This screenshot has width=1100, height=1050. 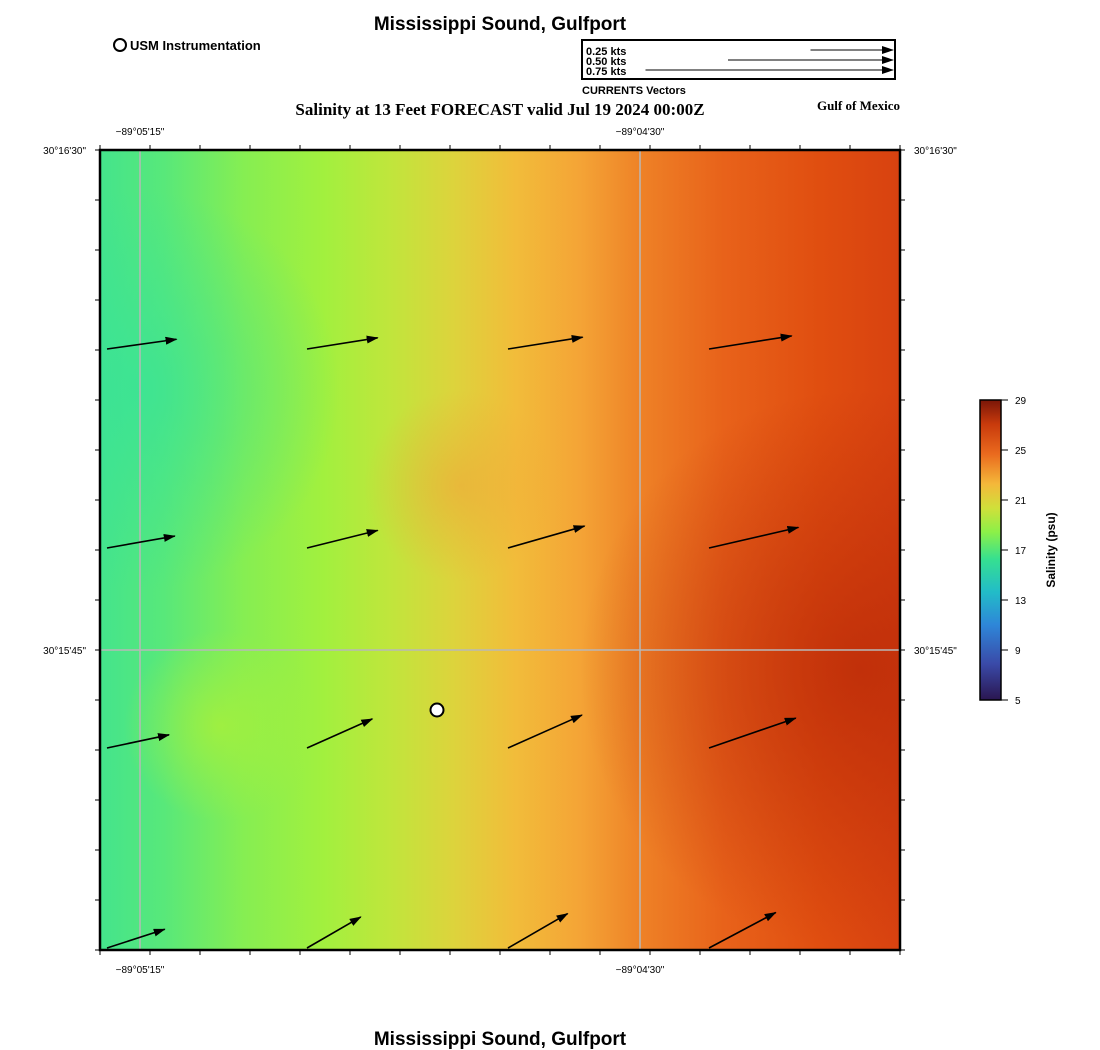 What do you see at coordinates (500, 24) in the screenshot?
I see `map-title: Mississippi Sound, Gulfport` at bounding box center [500, 24].